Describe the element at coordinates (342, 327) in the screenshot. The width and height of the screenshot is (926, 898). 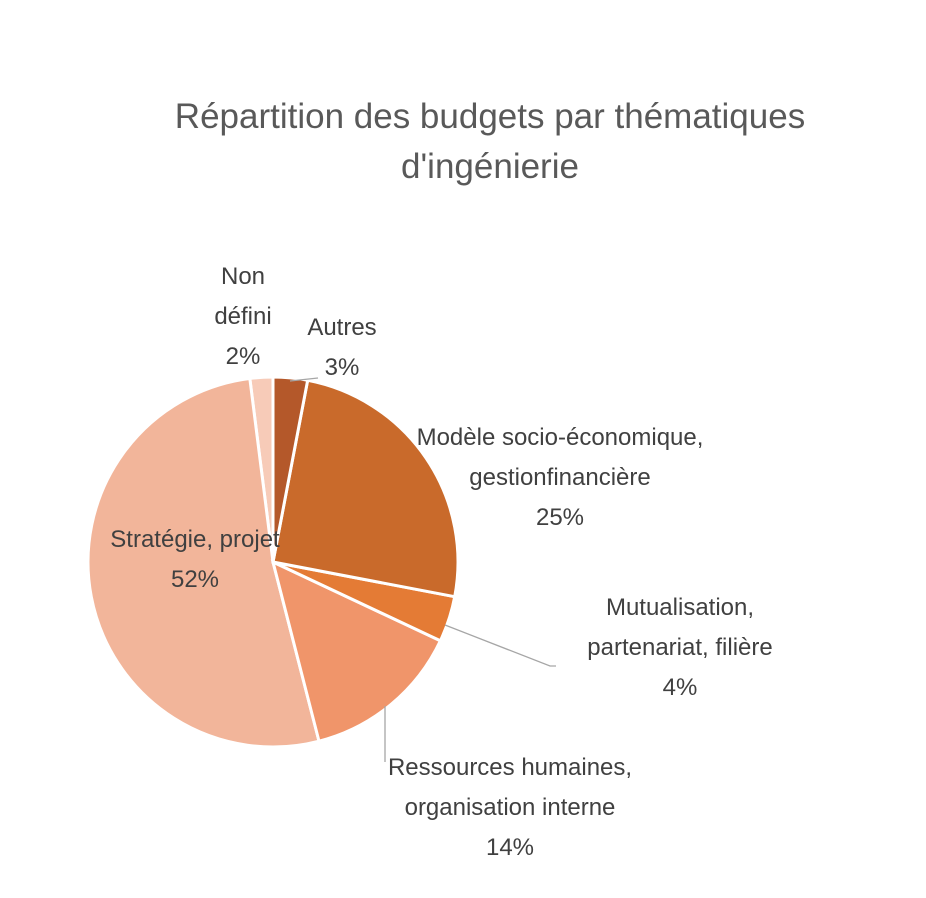
I see `category-label: Autres` at that location.